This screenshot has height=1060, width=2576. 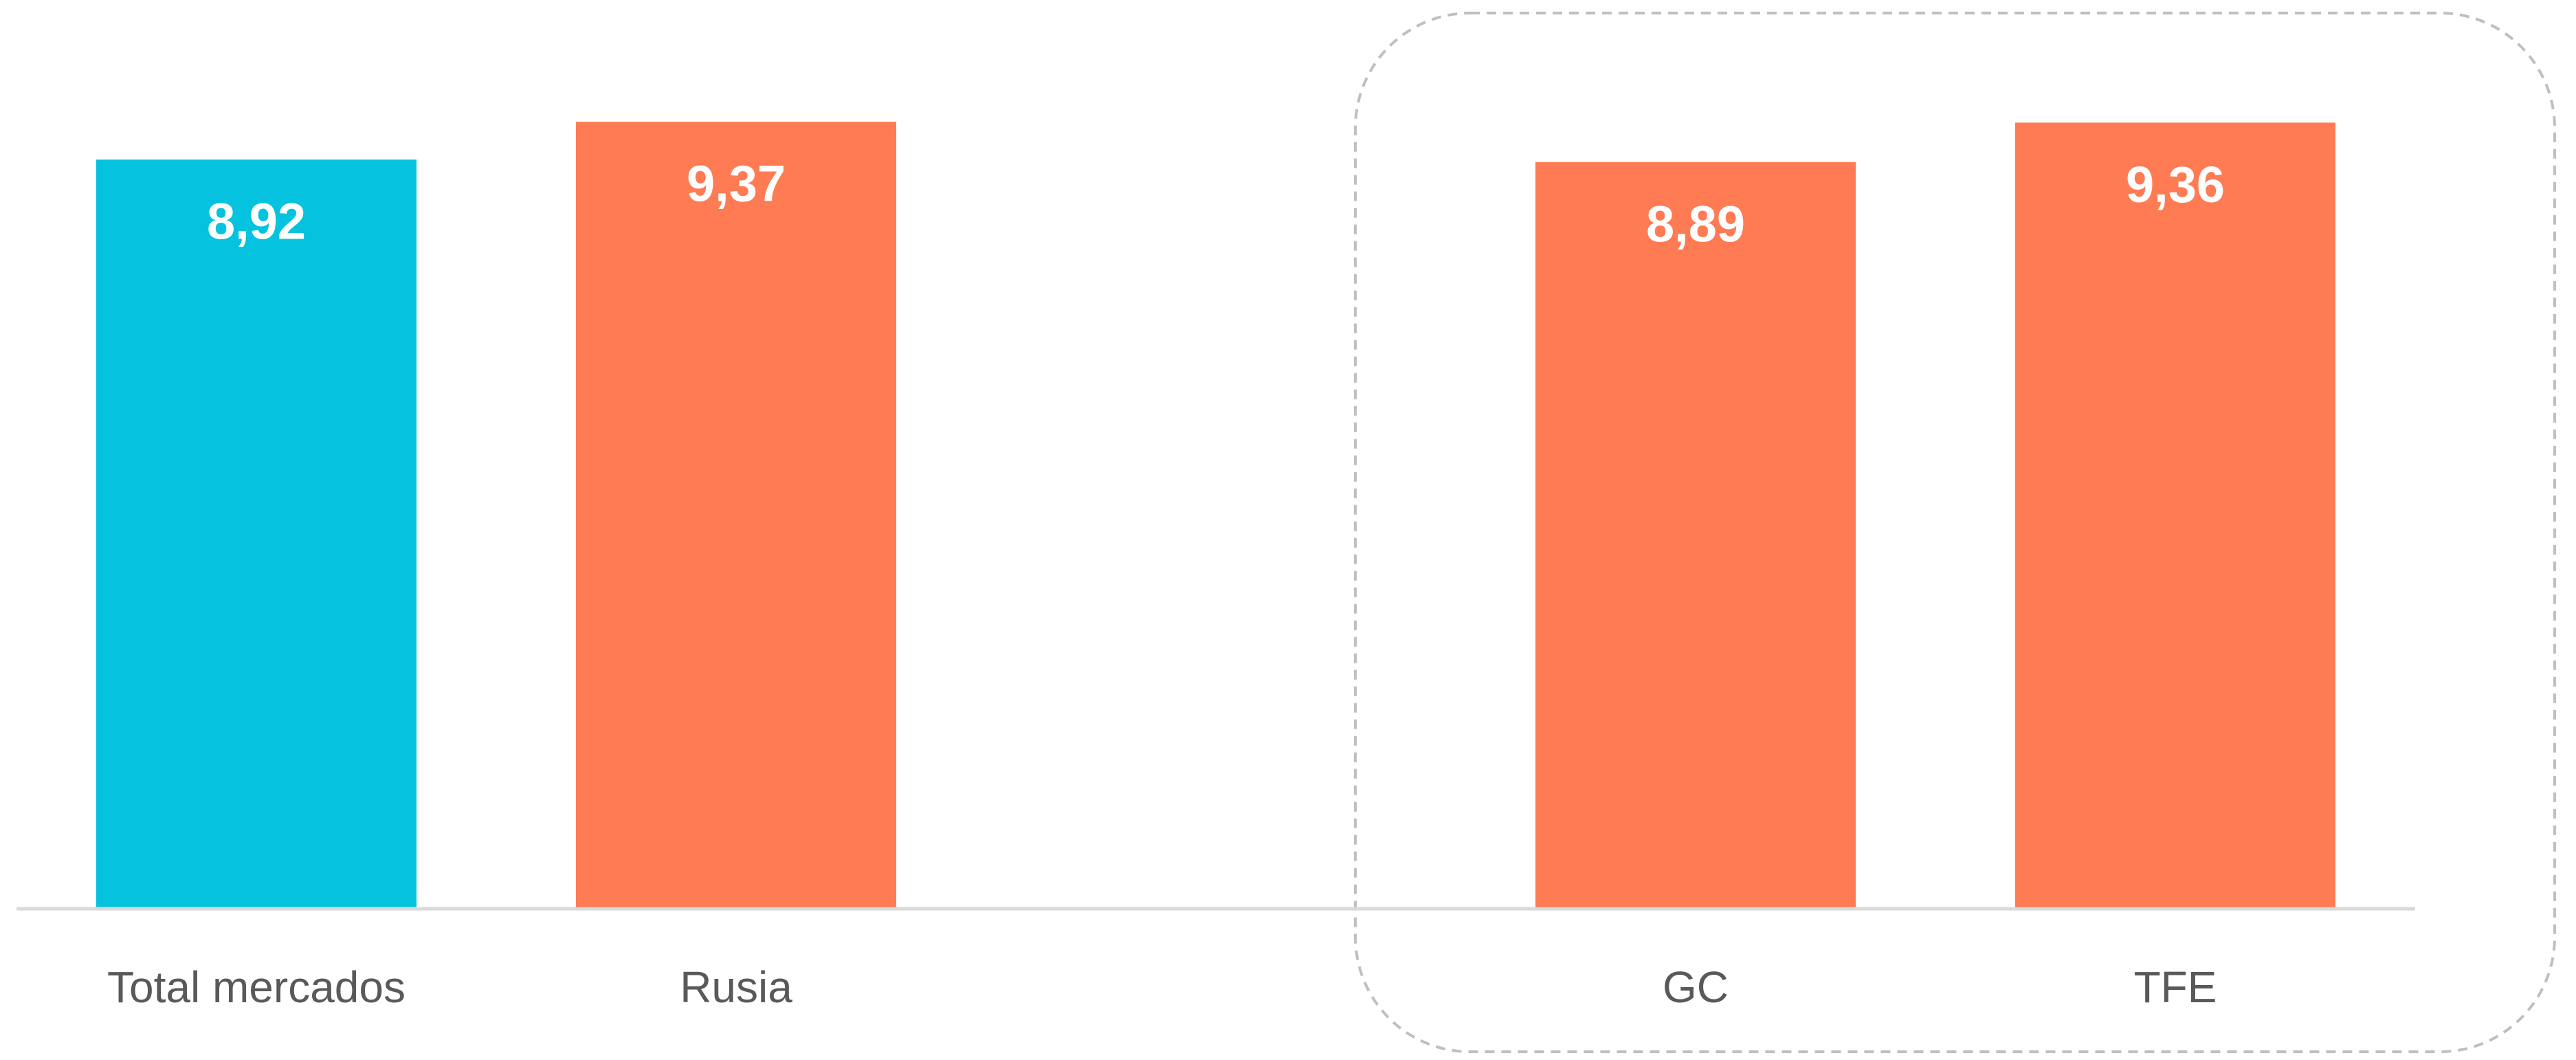 I want to click on data-label: 9,36, so click(x=2175, y=184).